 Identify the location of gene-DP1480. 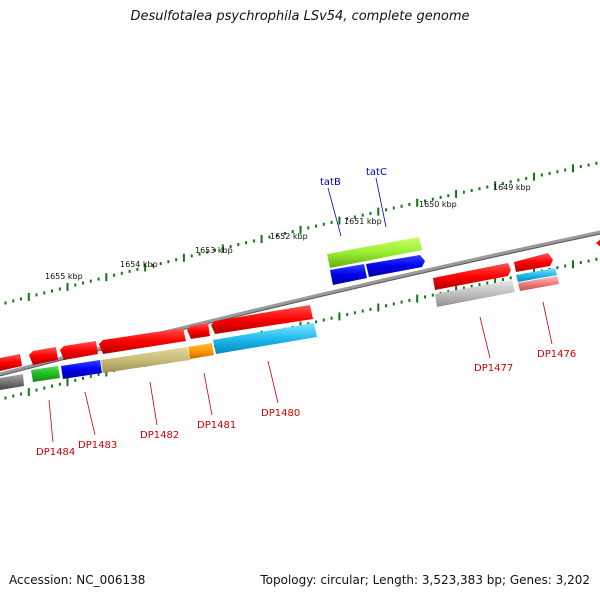
(265, 338).